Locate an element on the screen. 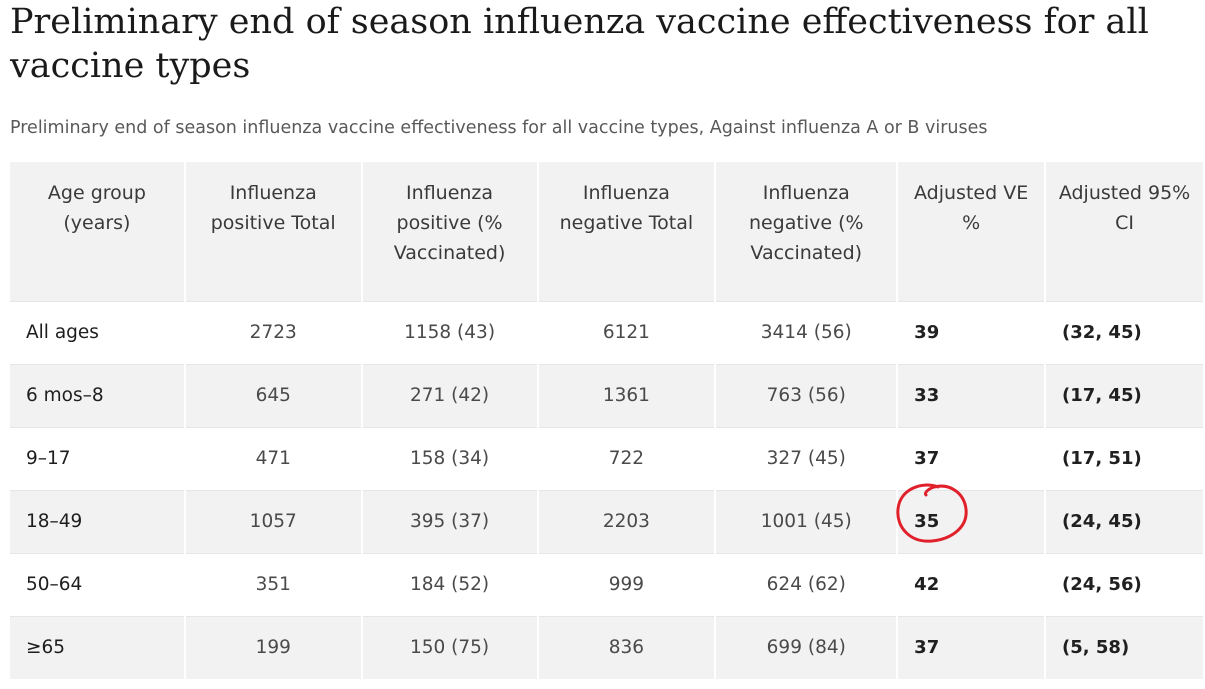 This screenshot has height=689, width=1205. highlighted-ve-value: 35 is located at coordinates (932, 513).